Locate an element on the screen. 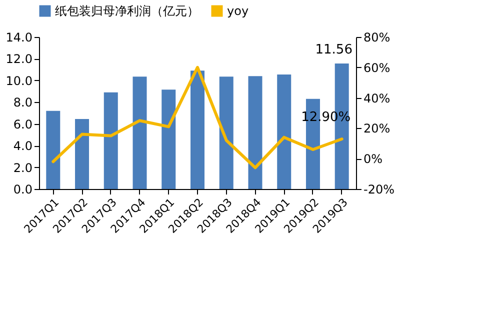 This screenshot has width=499, height=321. y2-tick-label: 20% is located at coordinates (377, 129).